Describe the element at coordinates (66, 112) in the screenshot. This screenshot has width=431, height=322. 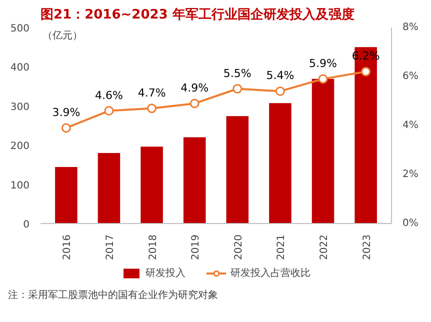
I see `data-label: 3.9%` at that location.